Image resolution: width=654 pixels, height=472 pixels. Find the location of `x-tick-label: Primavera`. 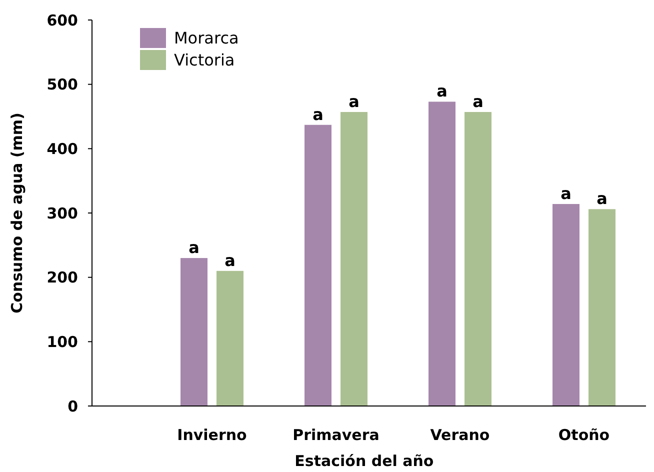

x-tick-label: Primavera is located at coordinates (336, 435).